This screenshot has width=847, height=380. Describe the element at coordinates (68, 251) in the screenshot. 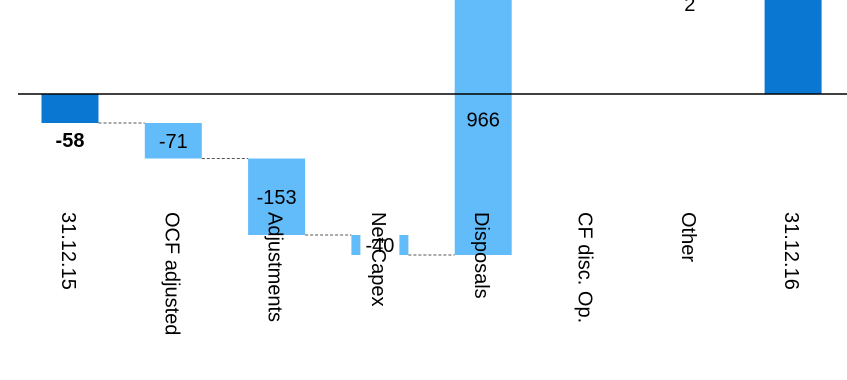

I see `category-label-31-12-15-0: 31.12.15` at that location.